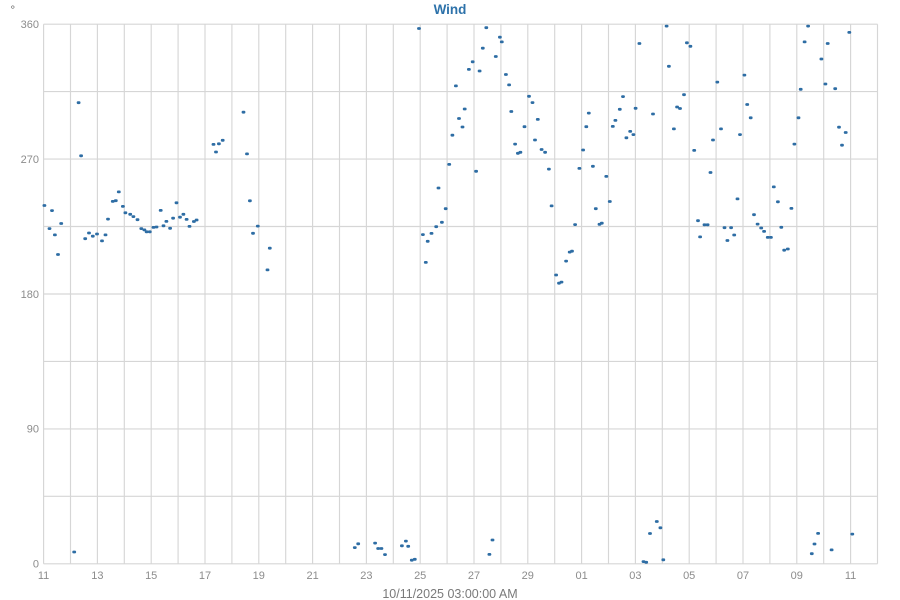 The image size is (900, 600). Describe the element at coordinates (97, 576) in the screenshot. I see `svg-text: 13` at that location.